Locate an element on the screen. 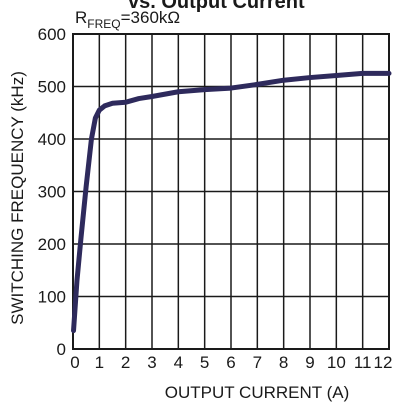 The height and width of the screenshot is (406, 400). y-tick-labels: 0 100 200 300 400 500 600 is located at coordinates (52, 192).